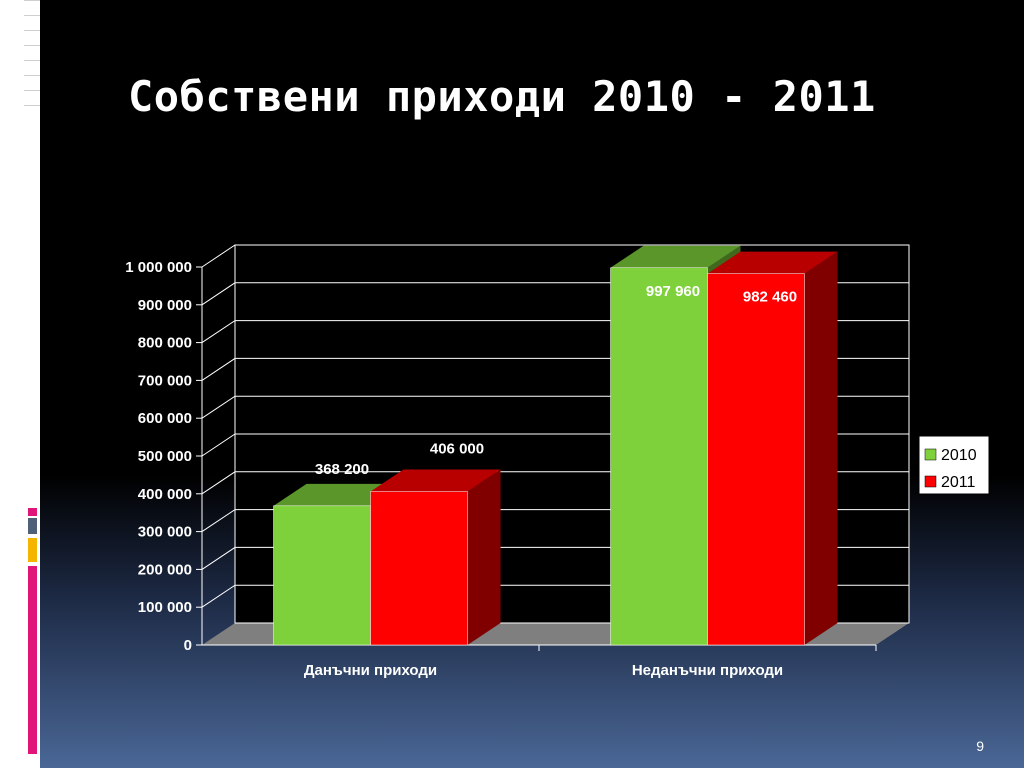  Describe the element at coordinates (930, 454) in the screenshot. I see `legend-swatch-2010` at that location.